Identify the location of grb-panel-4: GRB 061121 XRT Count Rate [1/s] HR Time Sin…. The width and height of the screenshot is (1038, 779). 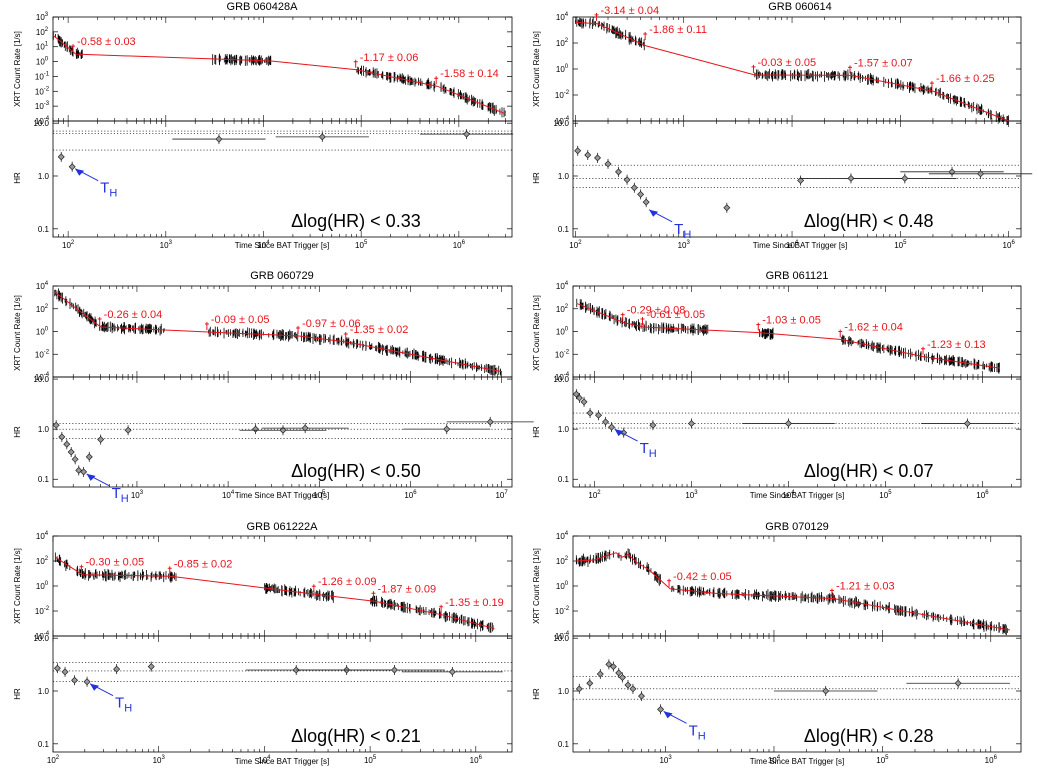
(777, 385).